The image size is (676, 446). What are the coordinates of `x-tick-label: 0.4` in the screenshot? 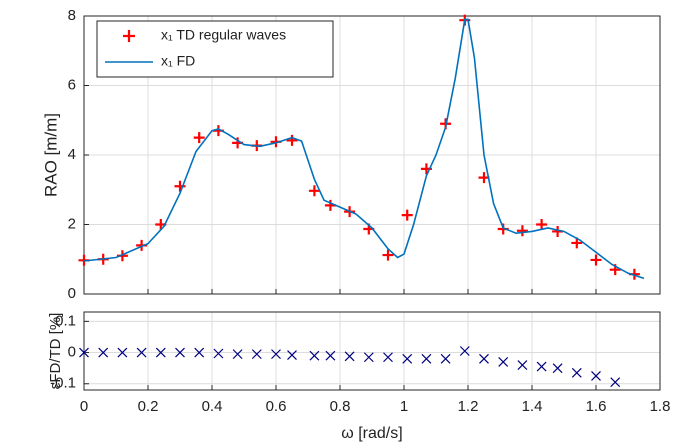 It's located at (212, 406).